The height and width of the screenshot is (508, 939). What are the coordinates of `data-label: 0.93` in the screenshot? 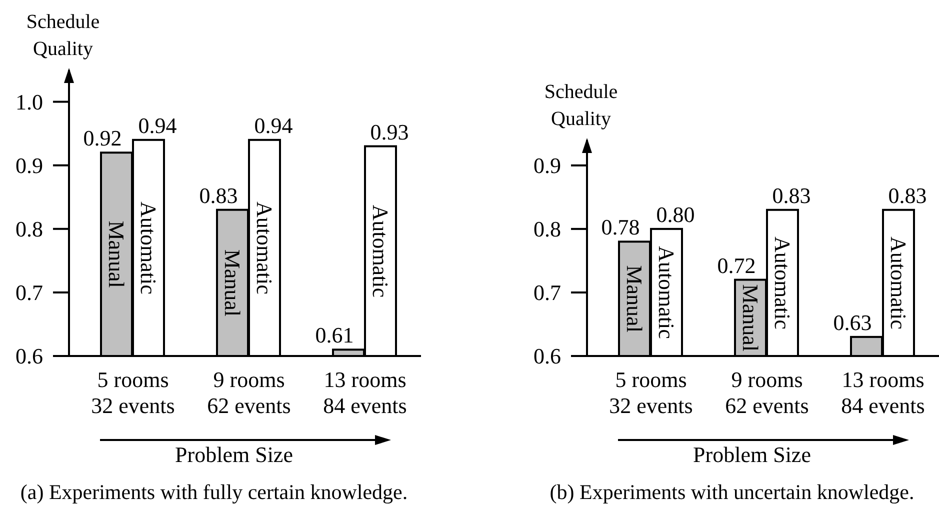 It's located at (389, 131).